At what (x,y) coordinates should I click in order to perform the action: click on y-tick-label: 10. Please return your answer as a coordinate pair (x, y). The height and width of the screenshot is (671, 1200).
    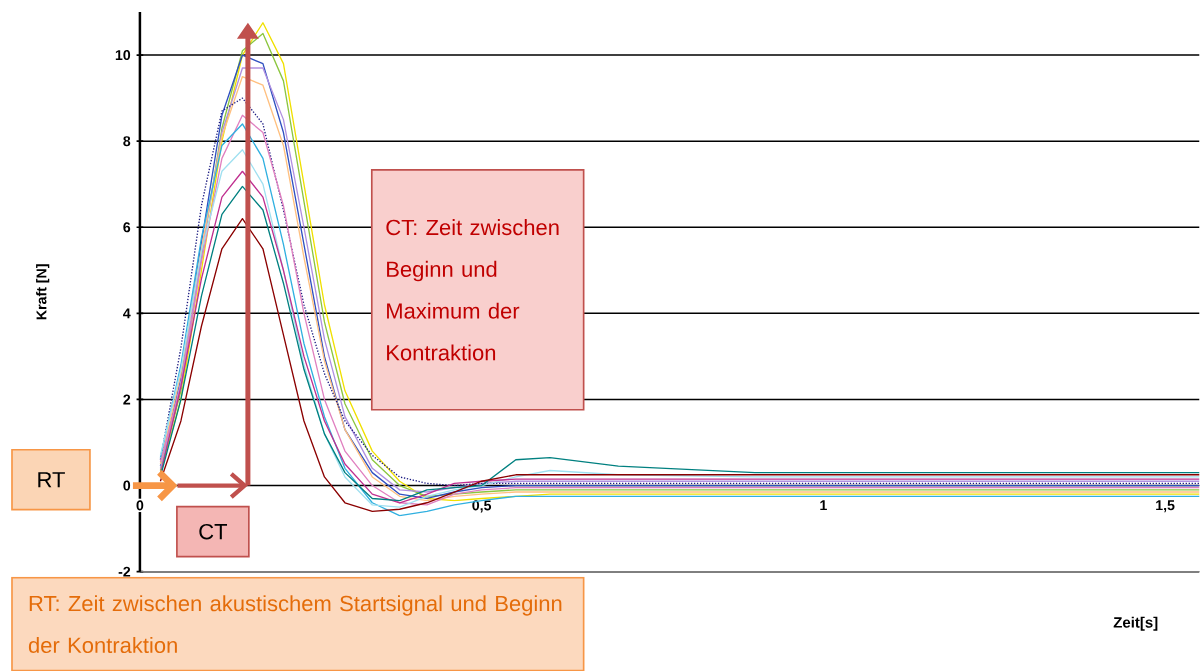
    Looking at the image, I should click on (123, 54).